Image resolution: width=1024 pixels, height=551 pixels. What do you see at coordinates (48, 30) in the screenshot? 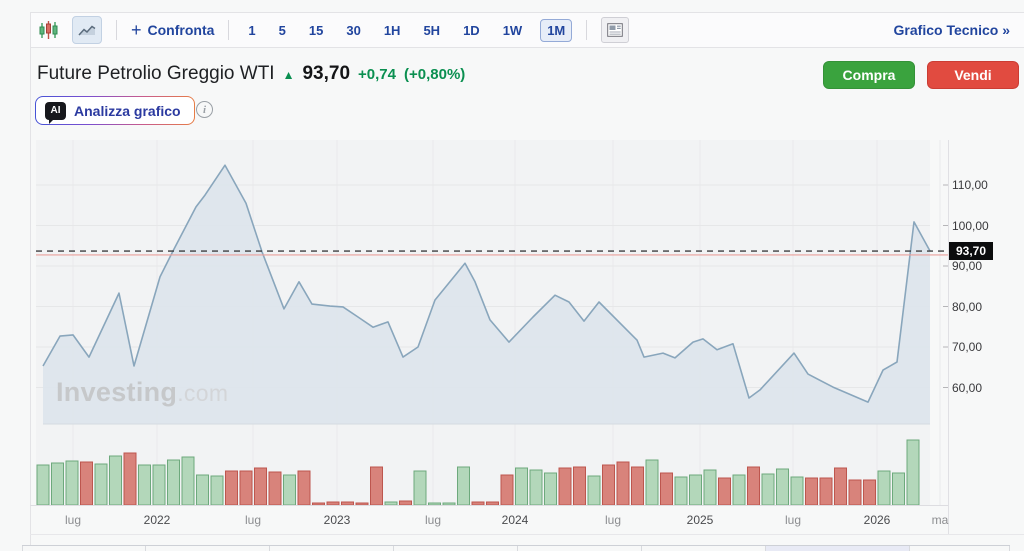
I see `candlestick-chart-icon` at bounding box center [48, 30].